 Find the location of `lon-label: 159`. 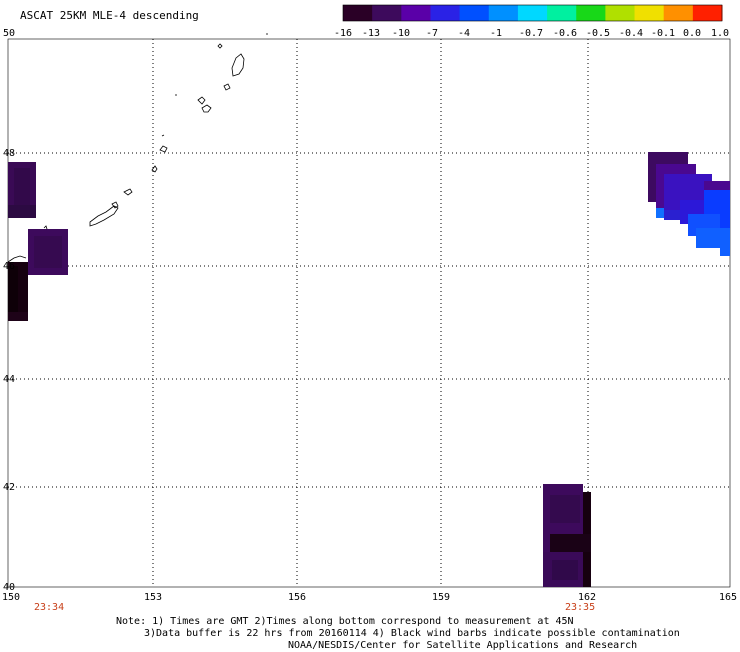

lon-label: 159 is located at coordinates (441, 597).